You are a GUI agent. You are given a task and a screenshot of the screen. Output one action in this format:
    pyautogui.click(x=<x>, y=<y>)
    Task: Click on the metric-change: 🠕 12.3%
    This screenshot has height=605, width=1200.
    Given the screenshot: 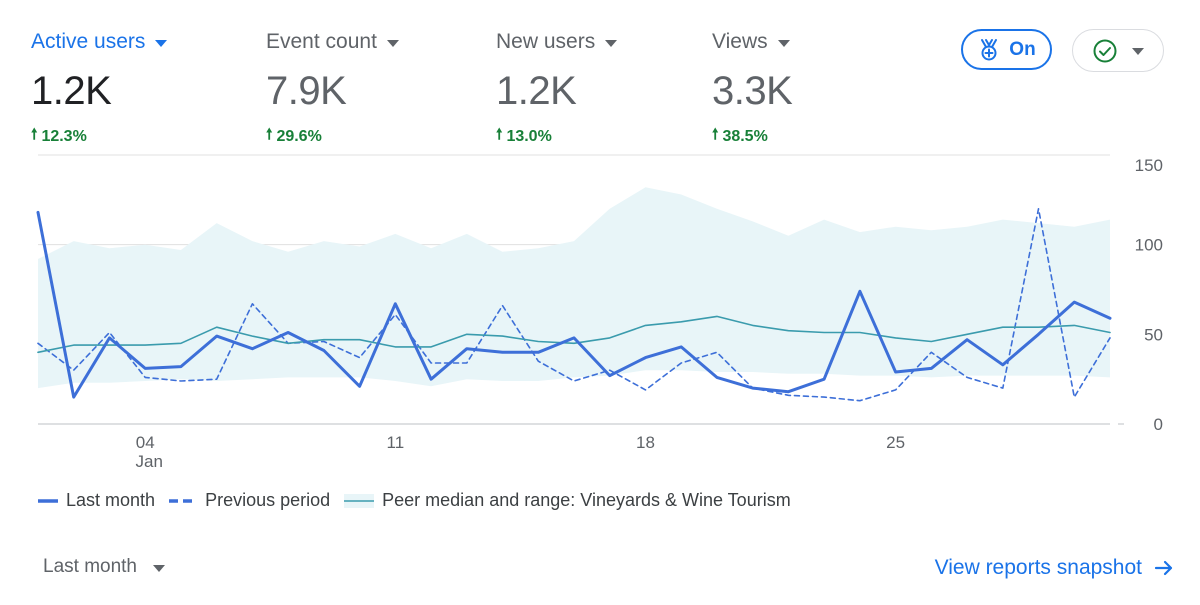 What is the action you would take?
    pyautogui.click(x=99, y=136)
    